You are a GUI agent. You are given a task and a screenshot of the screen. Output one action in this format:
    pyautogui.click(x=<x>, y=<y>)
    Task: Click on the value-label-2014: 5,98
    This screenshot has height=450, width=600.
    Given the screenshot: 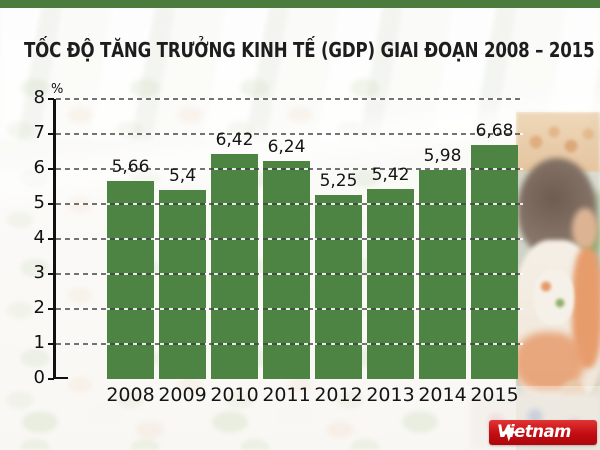 What is the action you would take?
    pyautogui.click(x=442, y=155)
    